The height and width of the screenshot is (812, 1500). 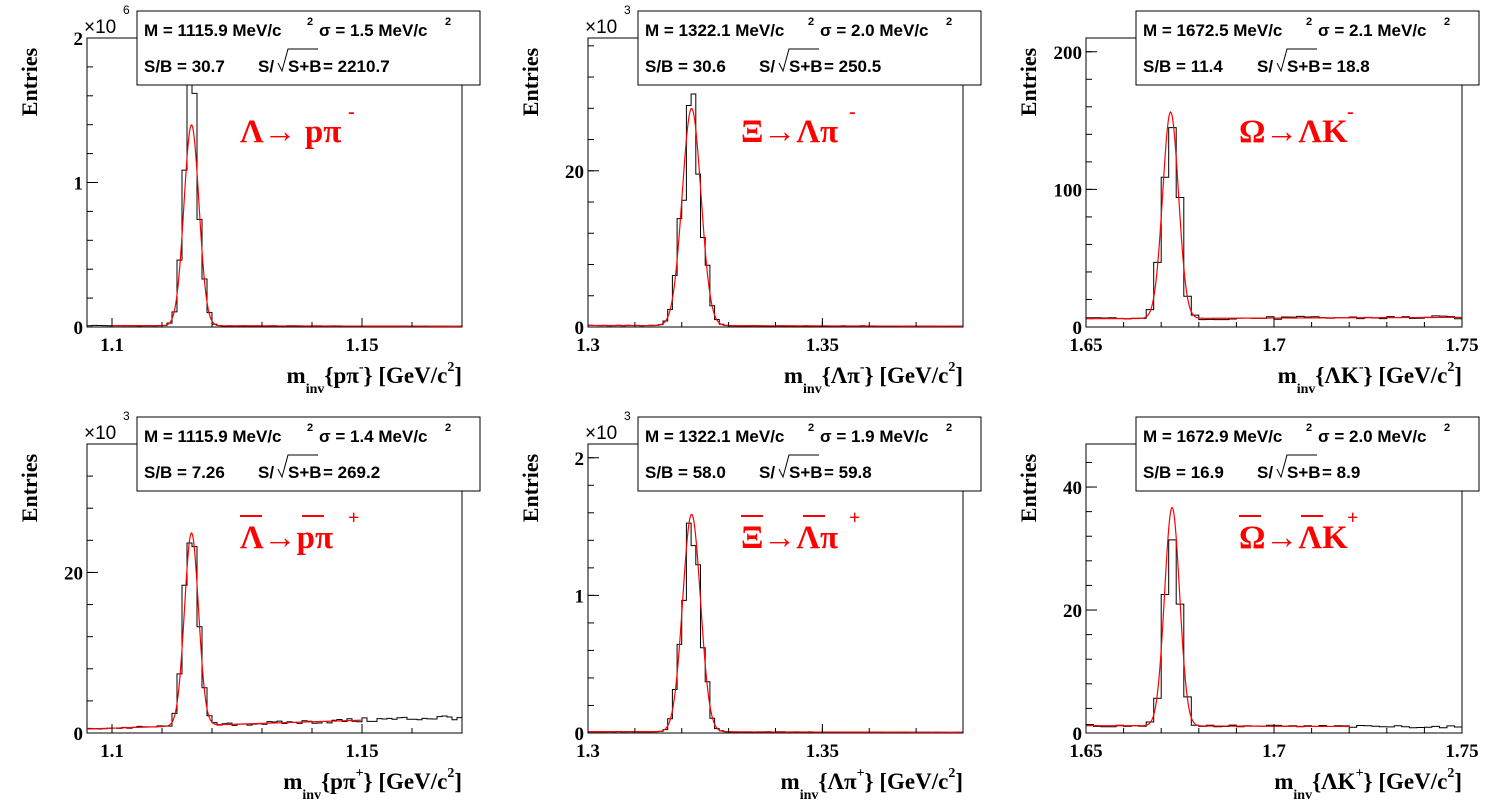 What do you see at coordinates (351, 472) in the screenshot?
I see `stats-signif-value: = 269.2` at bounding box center [351, 472].